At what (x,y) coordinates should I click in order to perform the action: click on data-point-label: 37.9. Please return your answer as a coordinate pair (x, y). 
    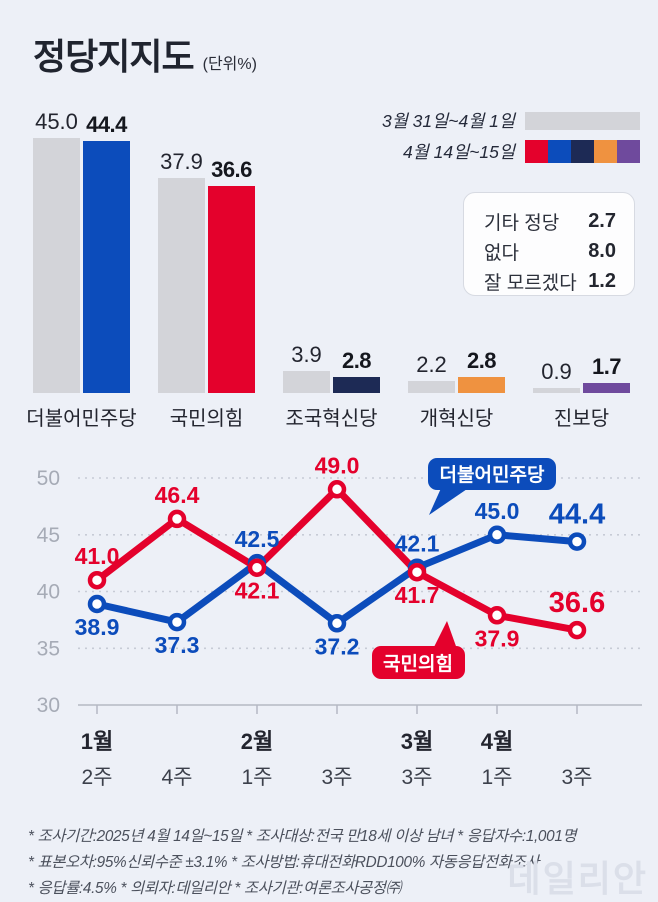
    Looking at the image, I should click on (497, 638).